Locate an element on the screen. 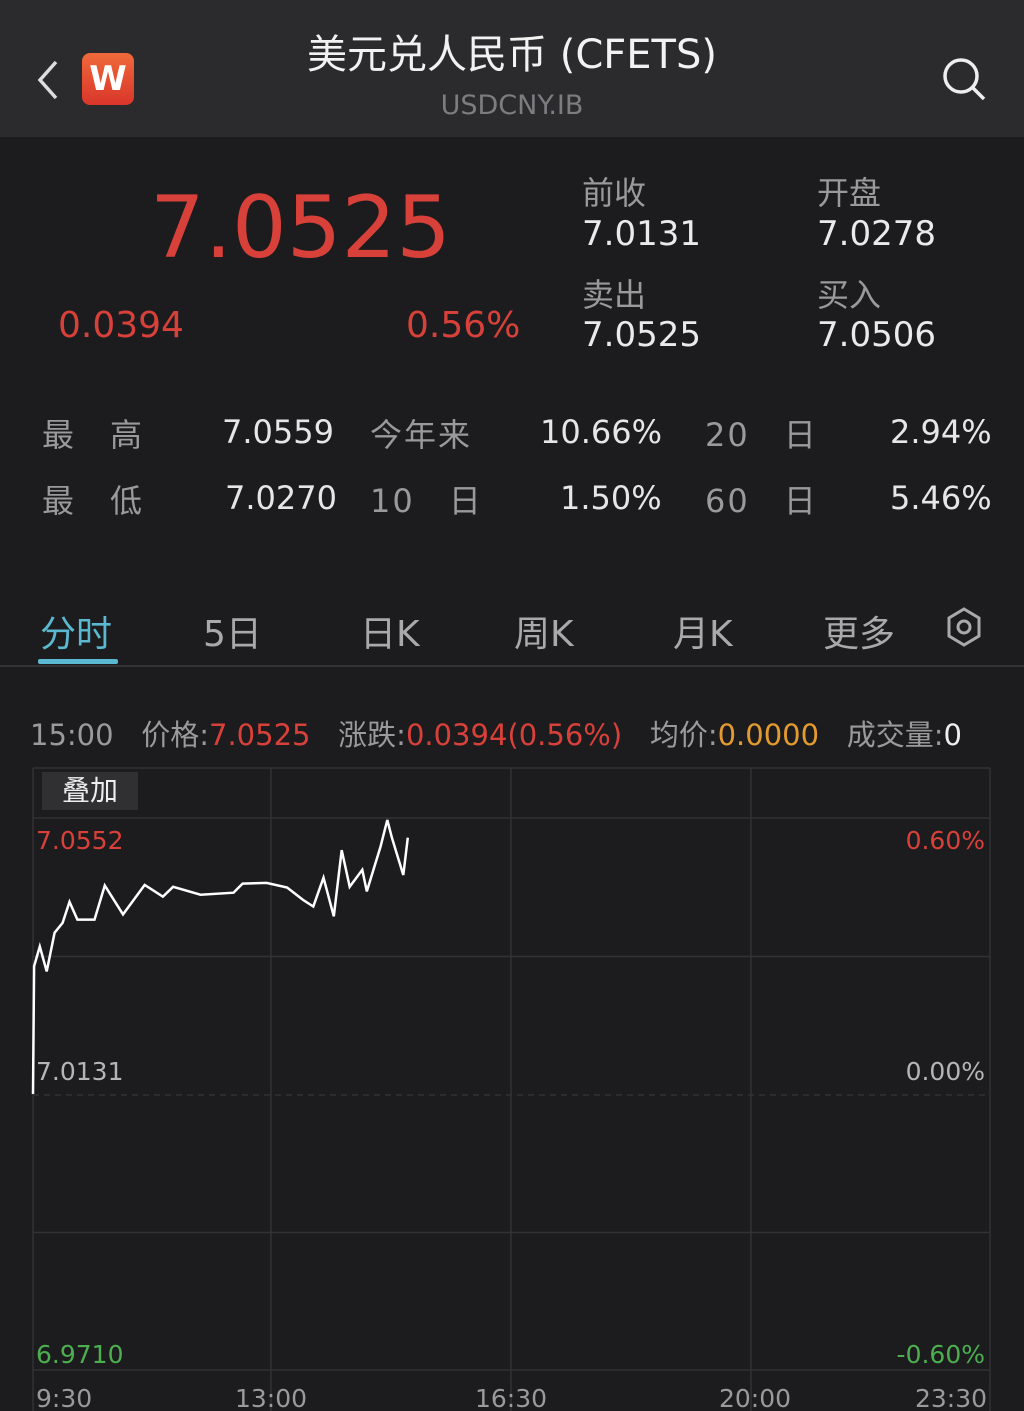  info-time: 15:00 is located at coordinates (72, 735).